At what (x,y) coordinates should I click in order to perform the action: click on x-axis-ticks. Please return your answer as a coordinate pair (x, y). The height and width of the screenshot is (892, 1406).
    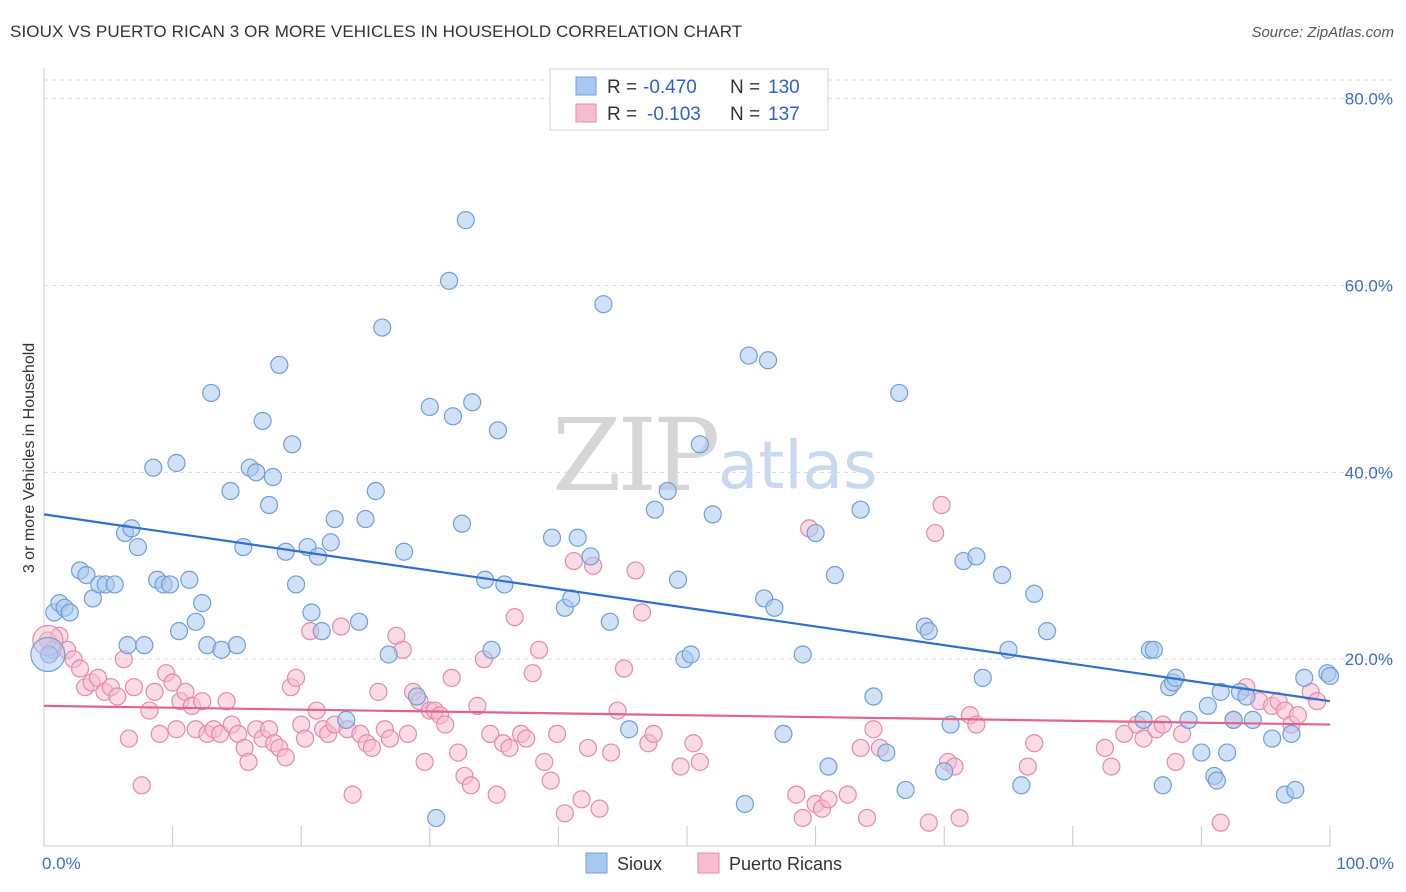
    Looking at the image, I should click on (687, 836).